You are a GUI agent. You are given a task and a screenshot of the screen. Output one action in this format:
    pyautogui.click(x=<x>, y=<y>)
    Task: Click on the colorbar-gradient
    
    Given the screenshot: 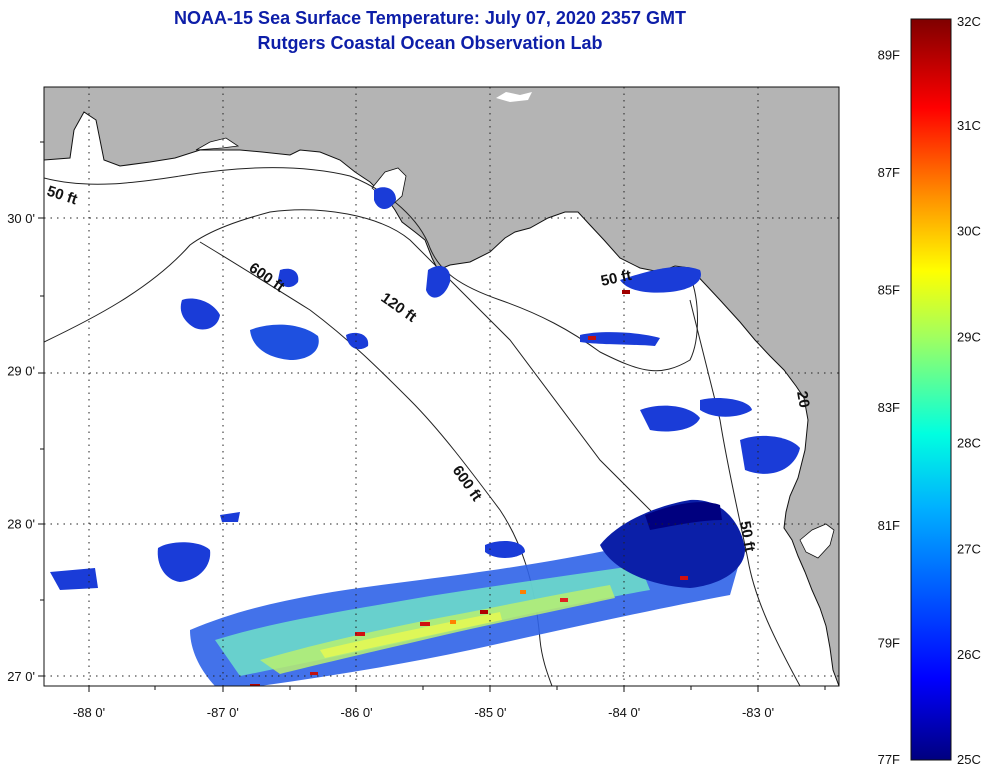 What is the action you would take?
    pyautogui.click(x=931, y=389)
    